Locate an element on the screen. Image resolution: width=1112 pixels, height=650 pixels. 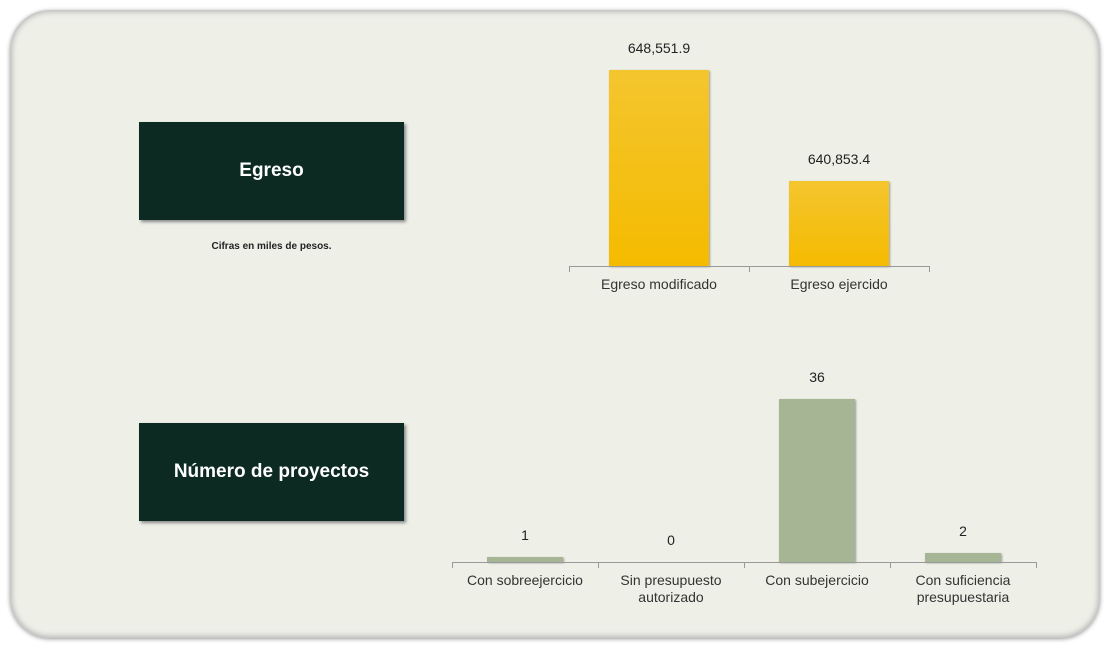
x-tick-label: Con suficiencia presupuestaria is located at coordinates (963, 588).